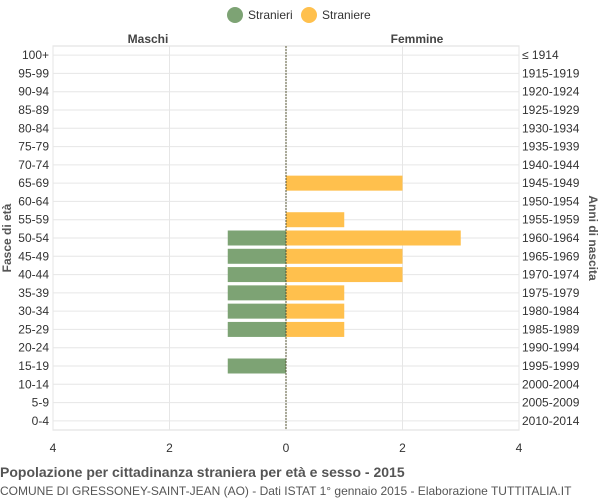 The height and width of the screenshot is (500, 600). Describe the element at coordinates (551, 110) in the screenshot. I see `birth-year-label: 1925-1929` at that location.